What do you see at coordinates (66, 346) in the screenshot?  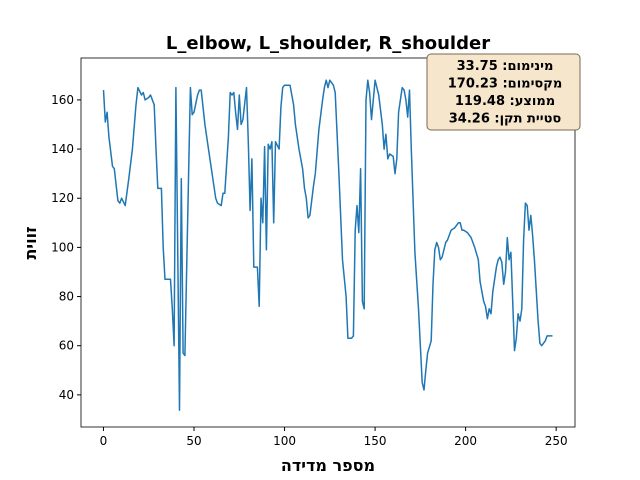 I see `y-tick-label: 60` at bounding box center [66, 346].